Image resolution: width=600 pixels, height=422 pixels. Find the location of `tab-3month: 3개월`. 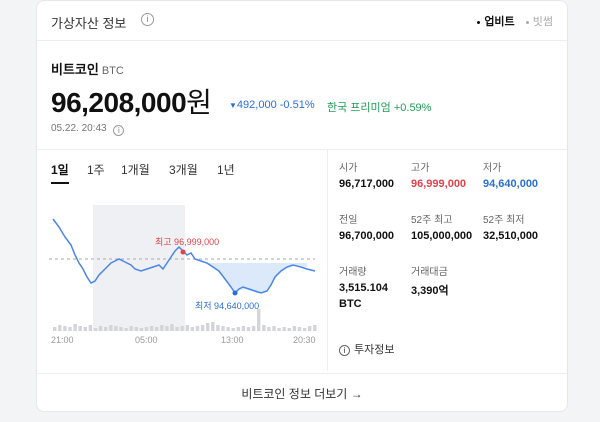

tab-3month: 3개월 is located at coordinates (183, 170).